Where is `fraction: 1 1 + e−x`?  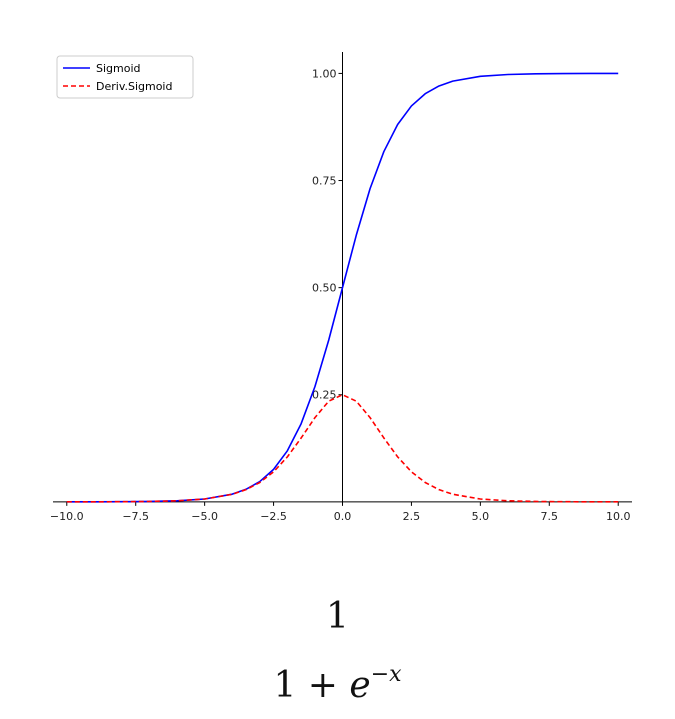
fraction: 1 1 + e−x is located at coordinates (337, 651).